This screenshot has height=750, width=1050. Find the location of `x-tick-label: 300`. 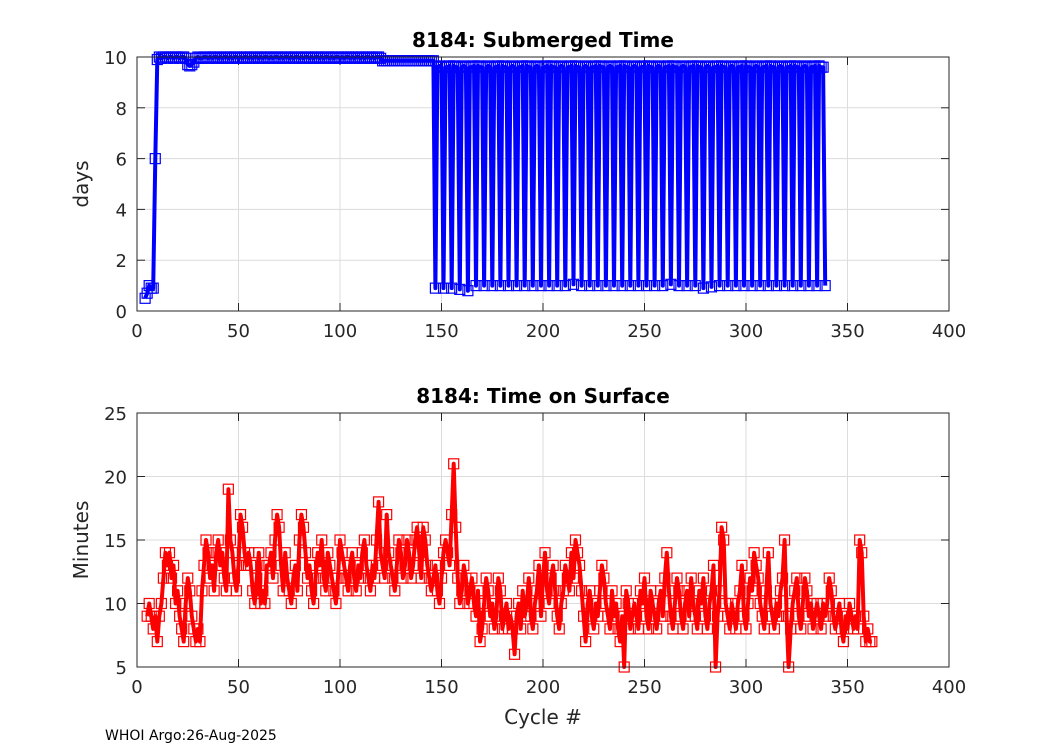

x-tick-label: 300 is located at coordinates (746, 331).